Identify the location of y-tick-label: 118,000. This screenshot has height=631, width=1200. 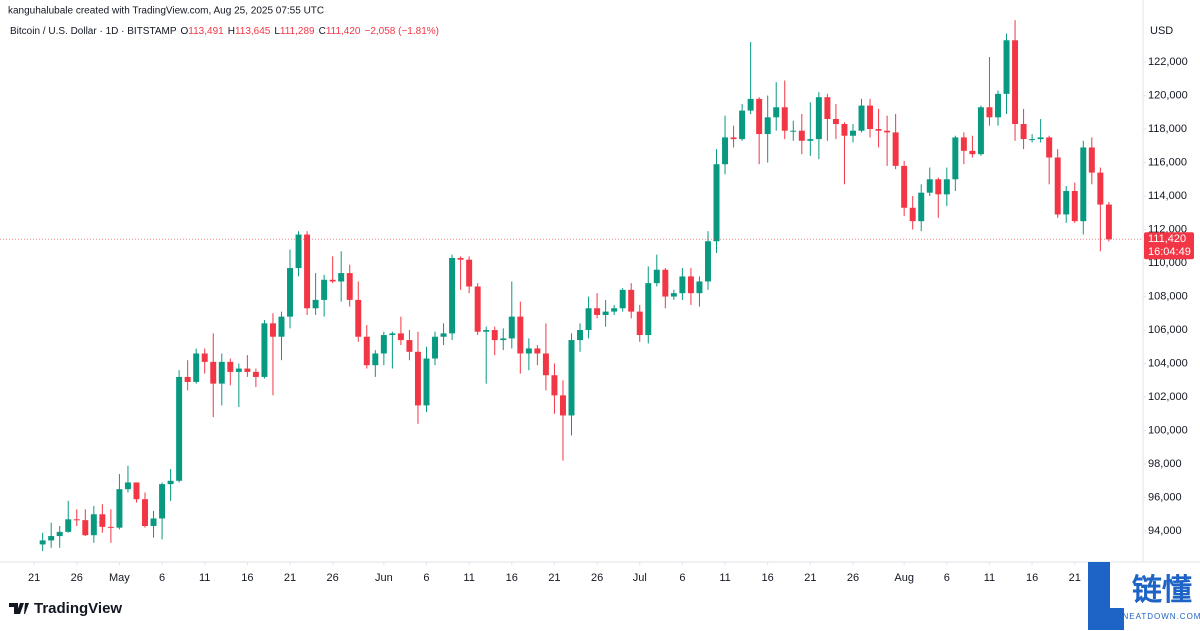
(1167, 129).